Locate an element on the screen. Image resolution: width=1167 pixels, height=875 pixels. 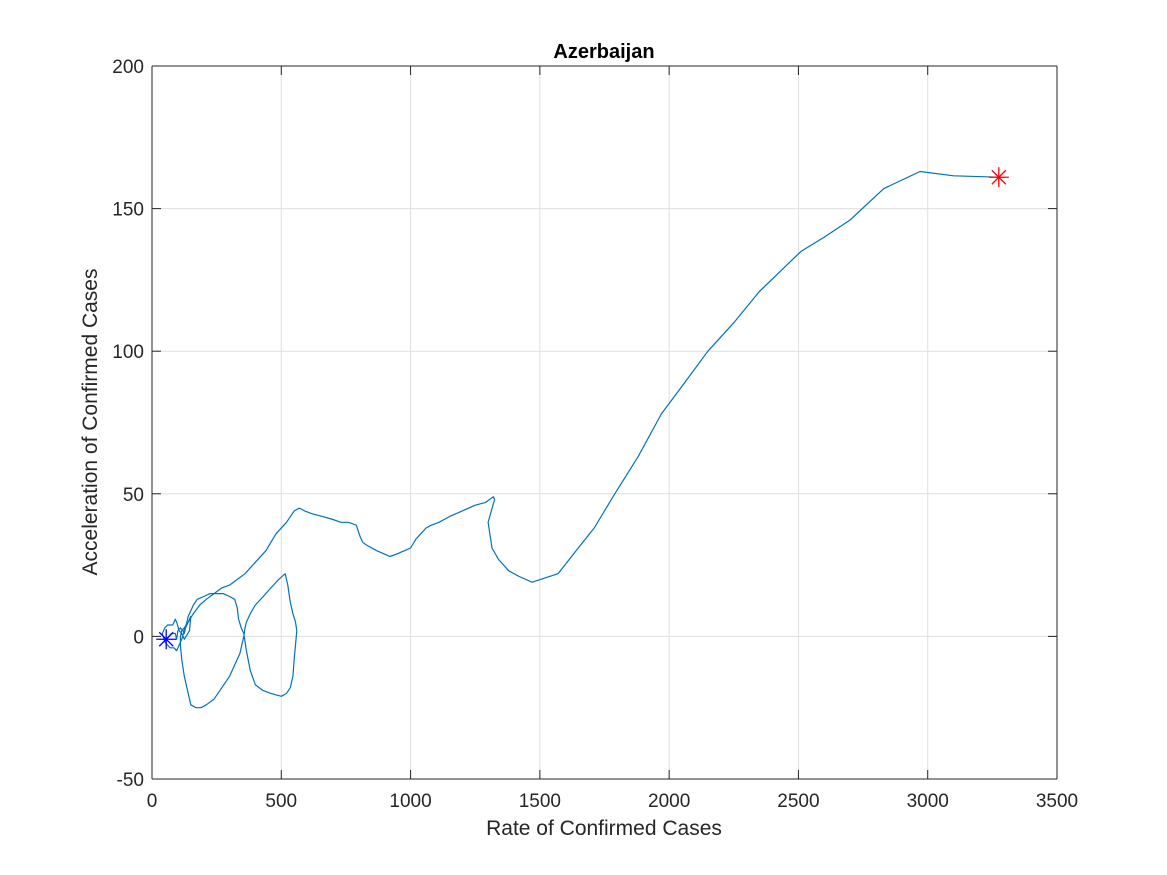
x-tick-label: 3000 is located at coordinates (928, 801).